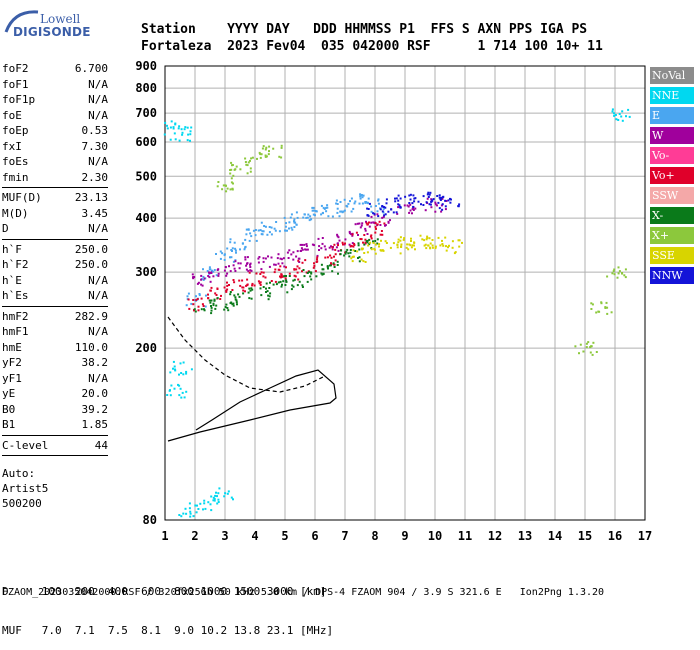 This screenshot has width=700, height=650. I want to click on autoscaling-line: Artist5, so click(25, 488).